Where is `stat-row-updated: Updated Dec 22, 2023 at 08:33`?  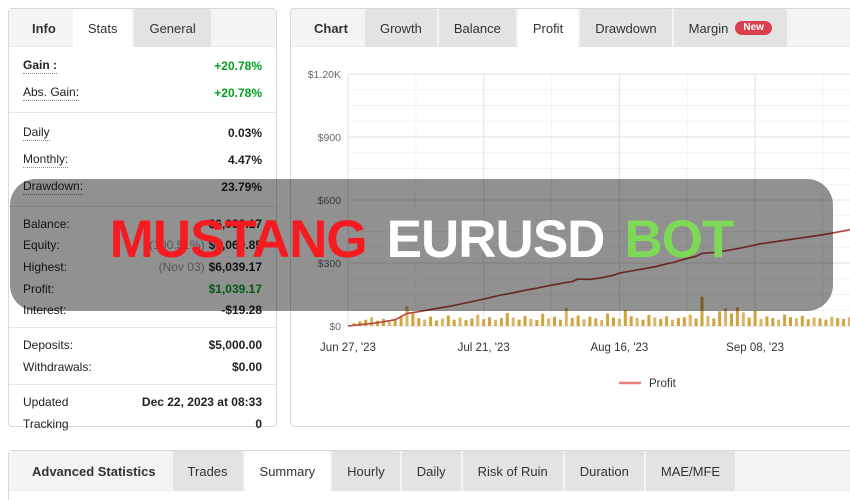 stat-row-updated: Updated Dec 22, 2023 at 08:33 is located at coordinates (142, 402).